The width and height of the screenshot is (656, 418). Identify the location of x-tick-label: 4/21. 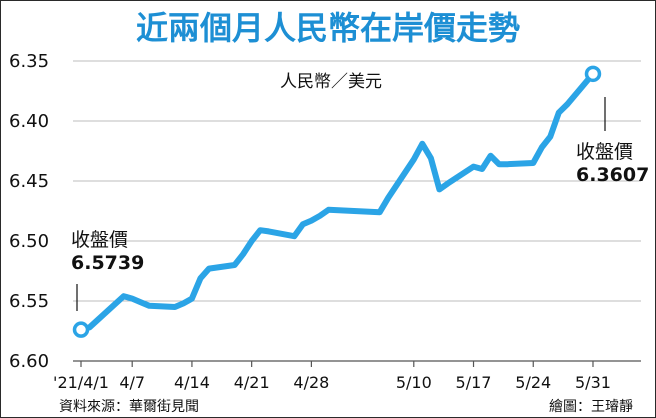
(252, 382).